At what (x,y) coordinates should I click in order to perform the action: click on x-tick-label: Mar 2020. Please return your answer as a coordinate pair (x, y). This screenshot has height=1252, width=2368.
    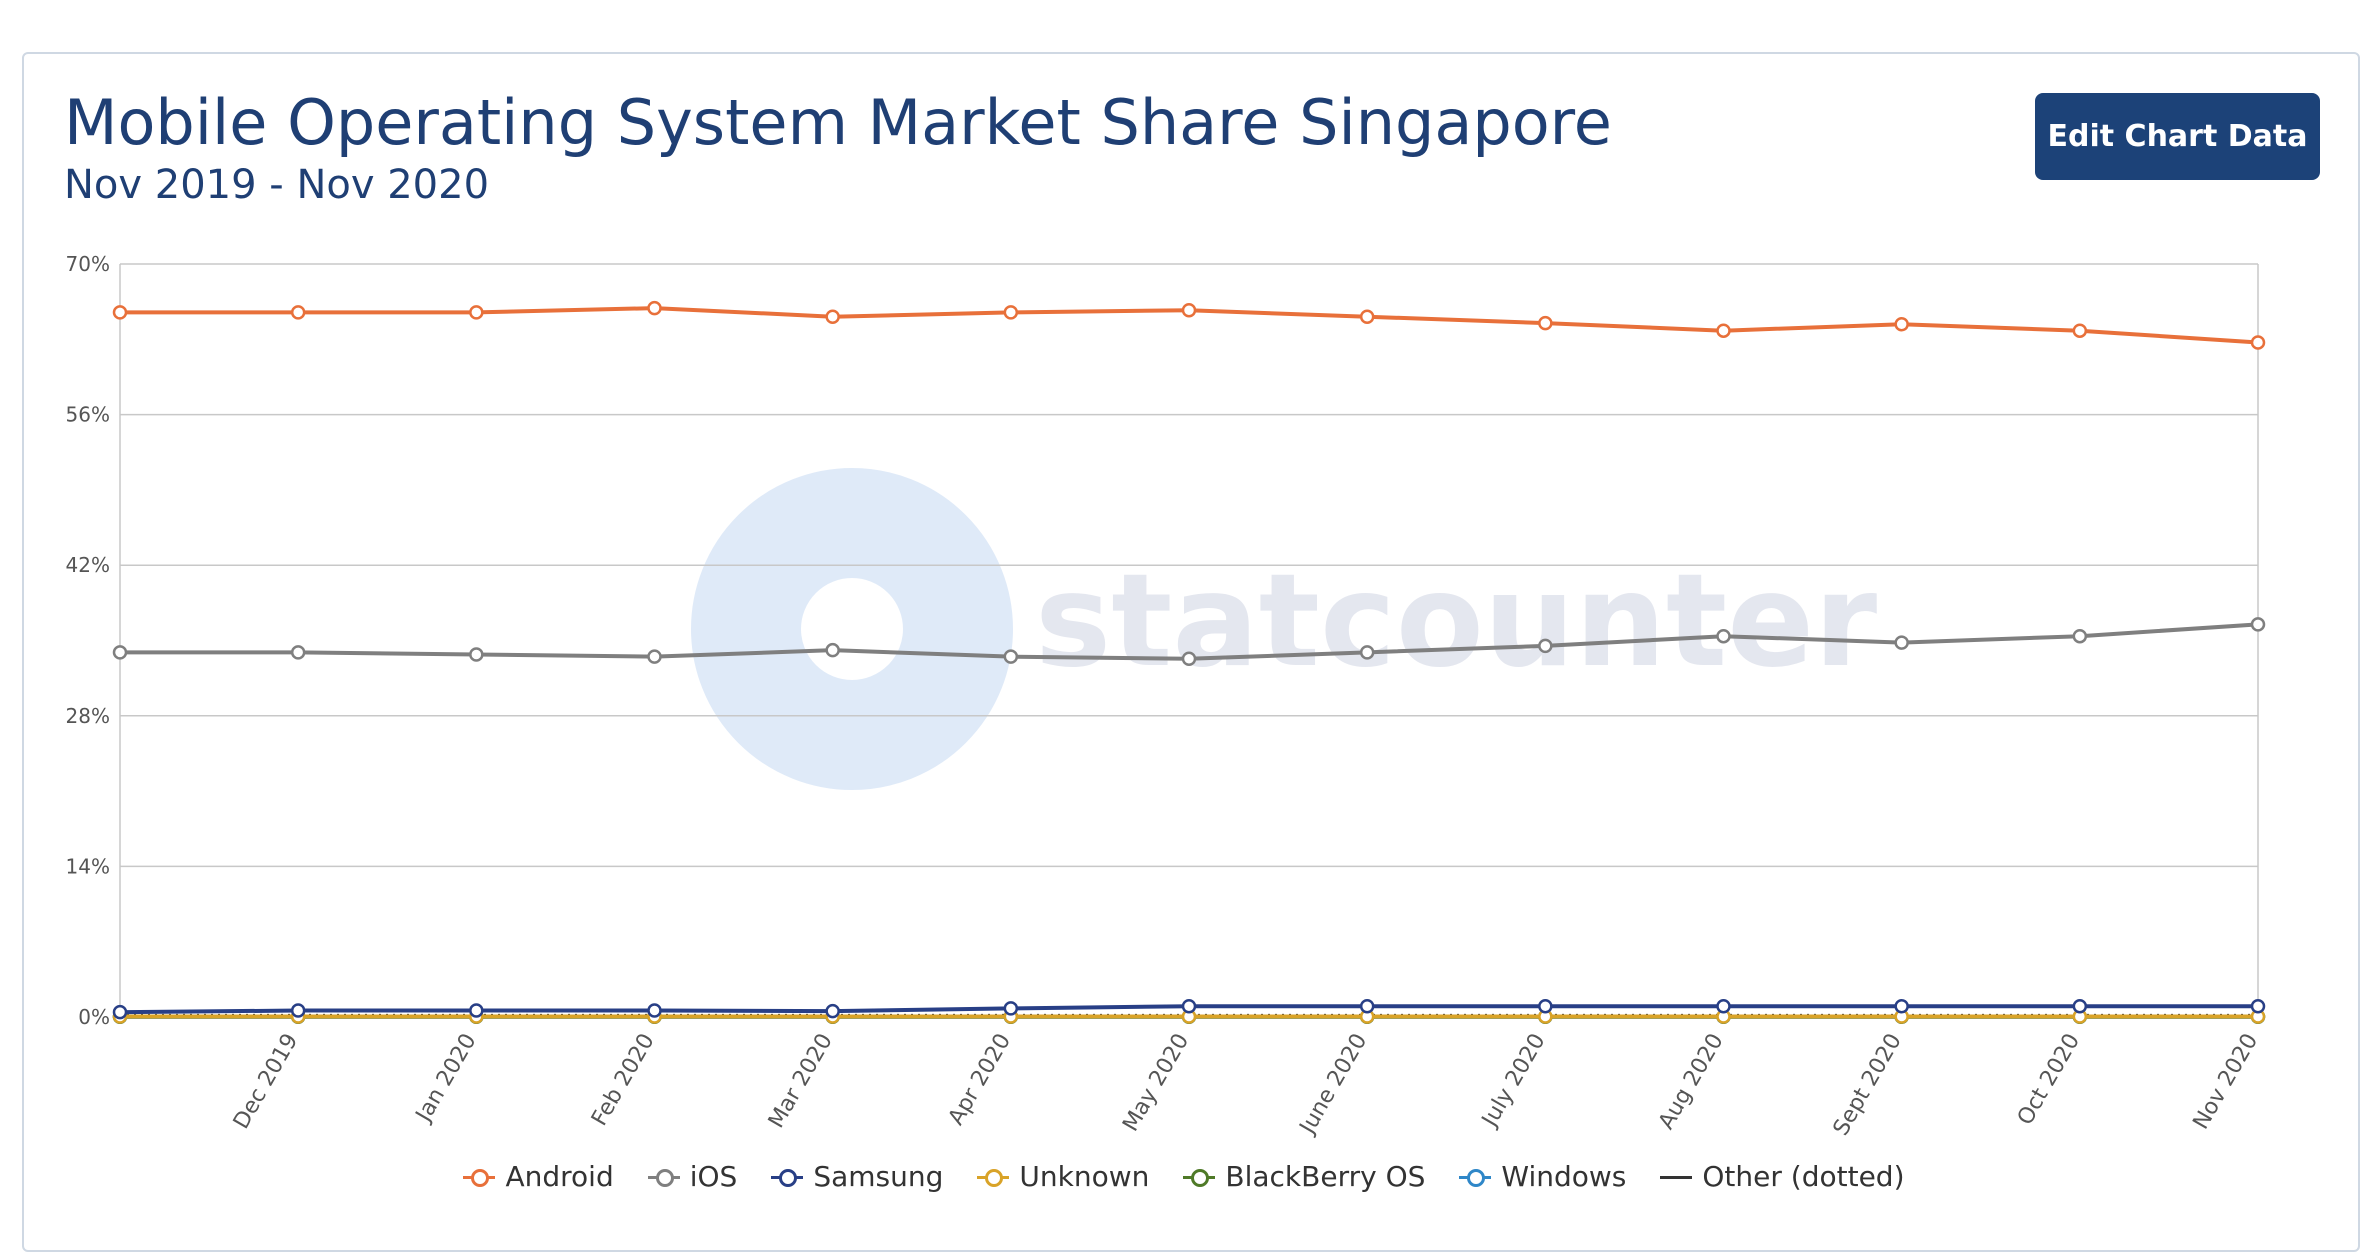
    Looking at the image, I should click on (801, 1081).